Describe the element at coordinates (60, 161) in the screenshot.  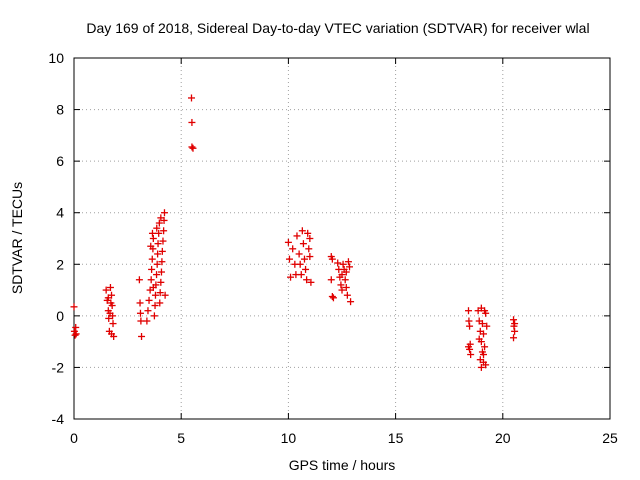
I see `y-tick-label: 6` at that location.